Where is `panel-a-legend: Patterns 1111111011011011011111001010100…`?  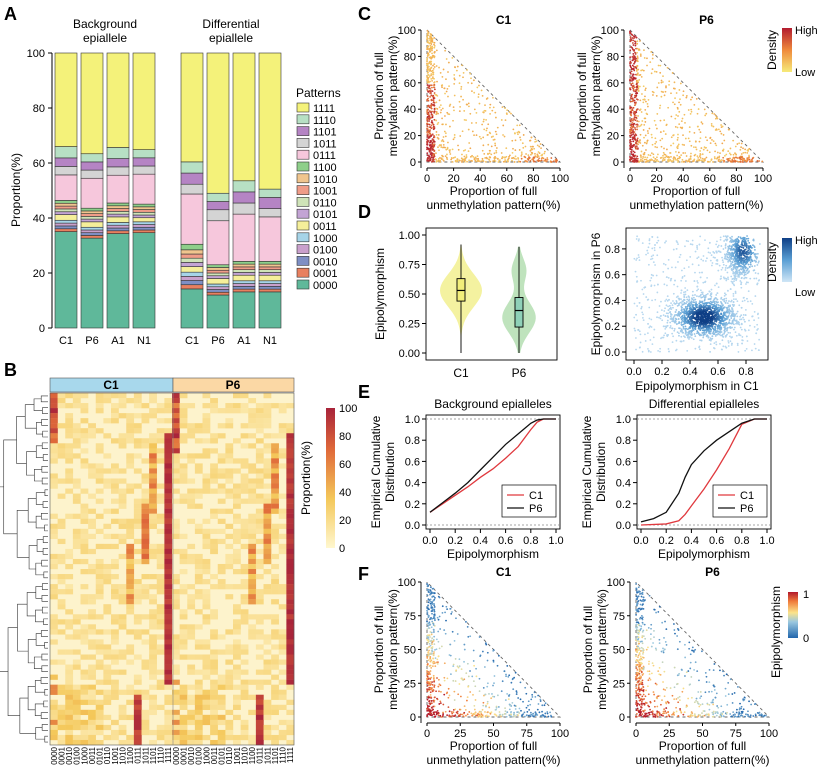
panel-a-legend: Patterns 1111111011011011011111001010100… is located at coordinates (318, 189).